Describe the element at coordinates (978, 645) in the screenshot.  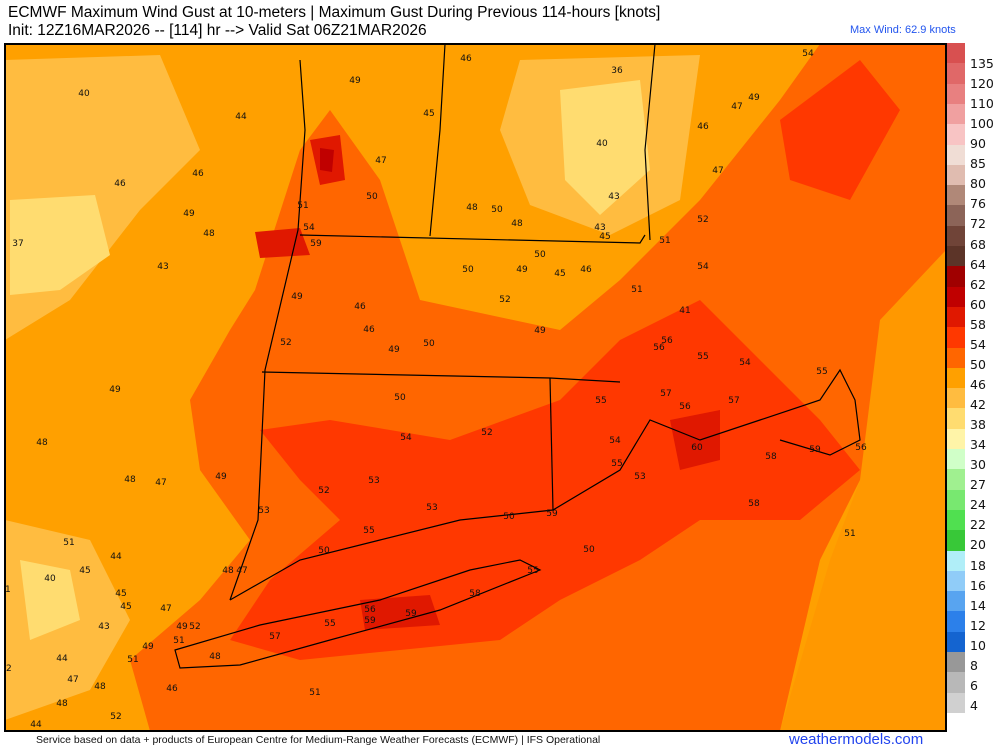
I see `colorbar-label: 10` at that location.